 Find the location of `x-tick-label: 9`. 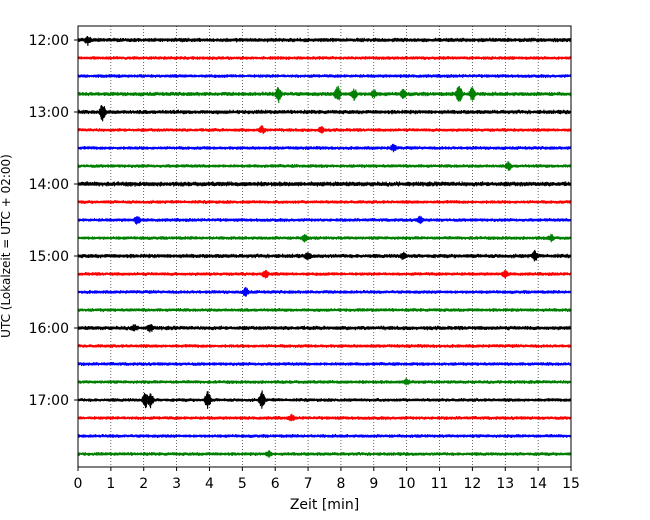

x-tick-label: 9 is located at coordinates (373, 484).